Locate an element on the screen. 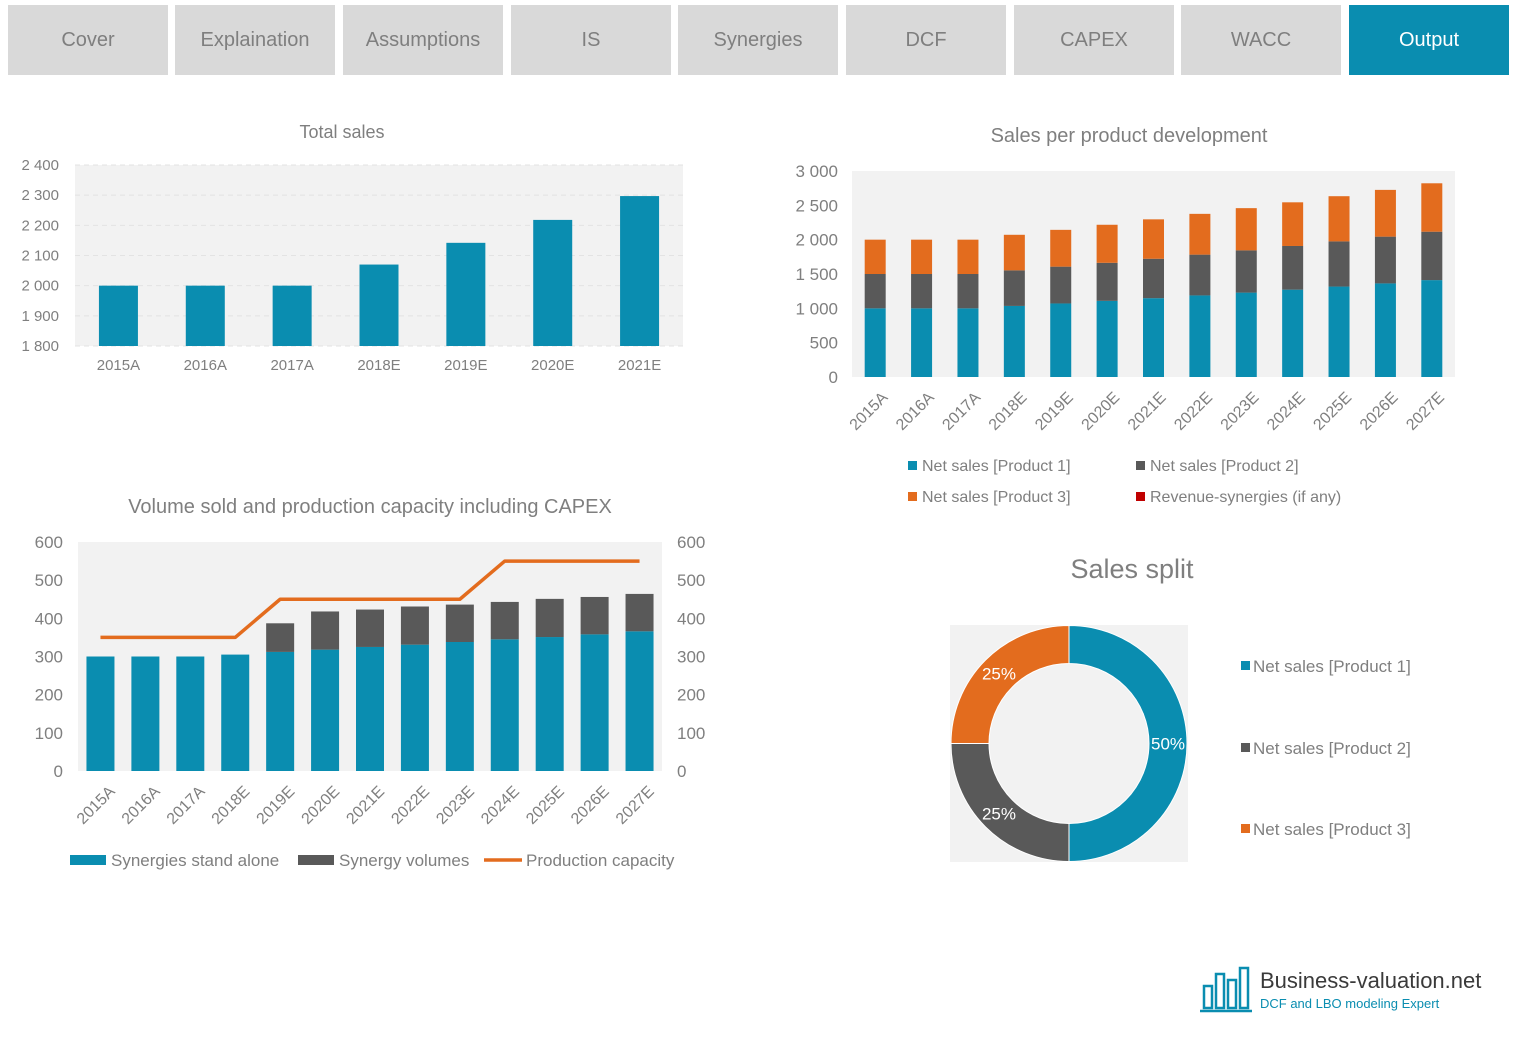  y-tick-label-right: 300 is located at coordinates (691, 657).